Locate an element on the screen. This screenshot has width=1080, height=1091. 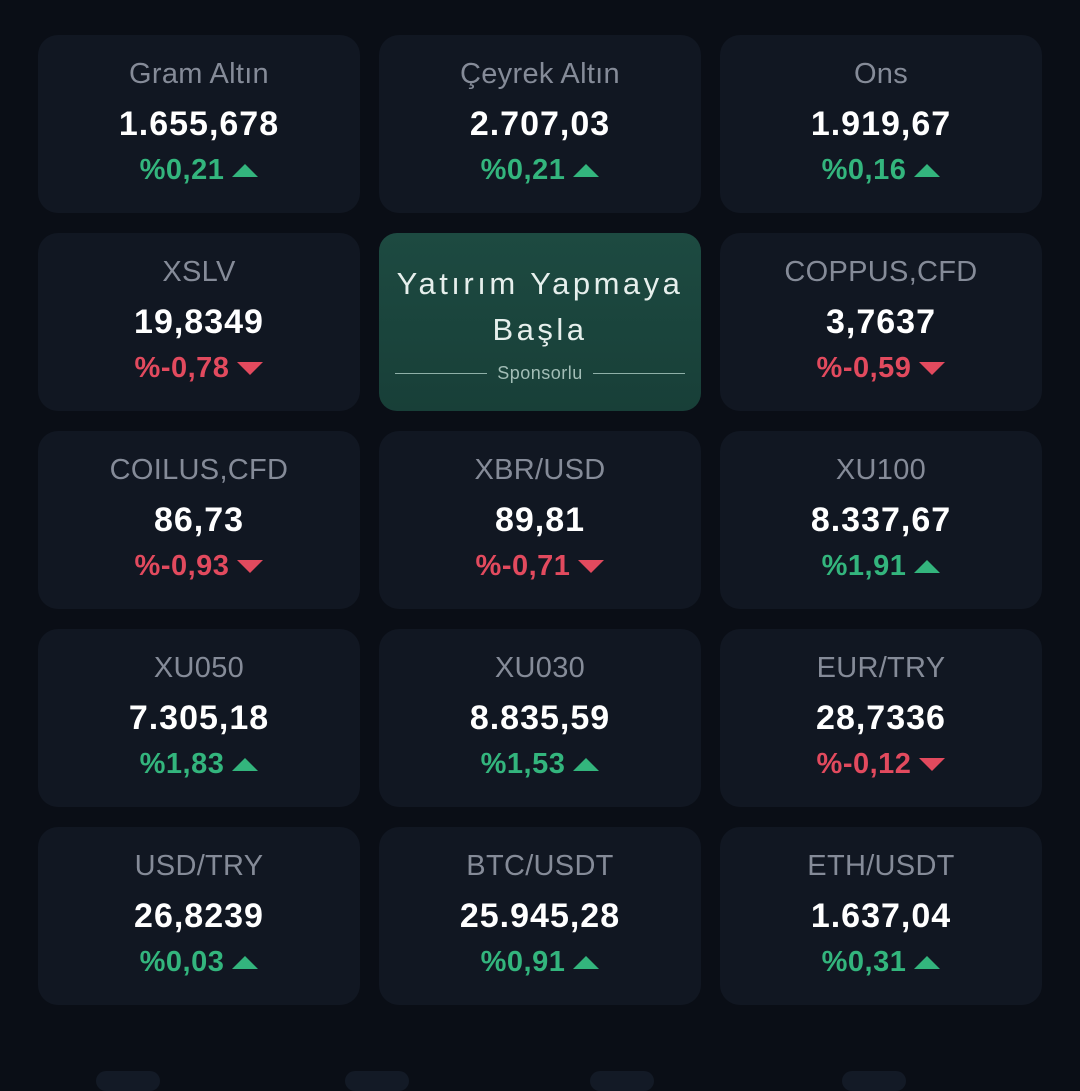
change-percent: %0,16 is located at coordinates (864, 170).